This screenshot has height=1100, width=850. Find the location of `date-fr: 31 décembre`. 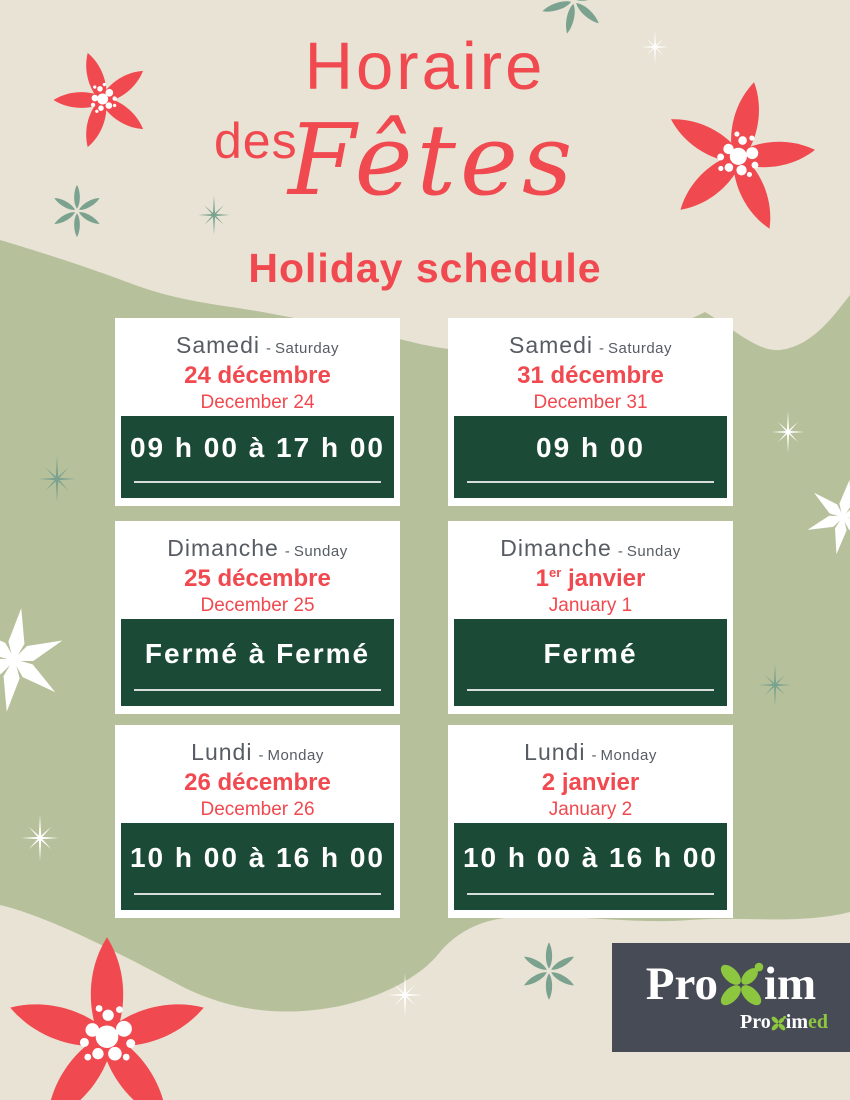

date-fr: 31 décembre is located at coordinates (590, 376).